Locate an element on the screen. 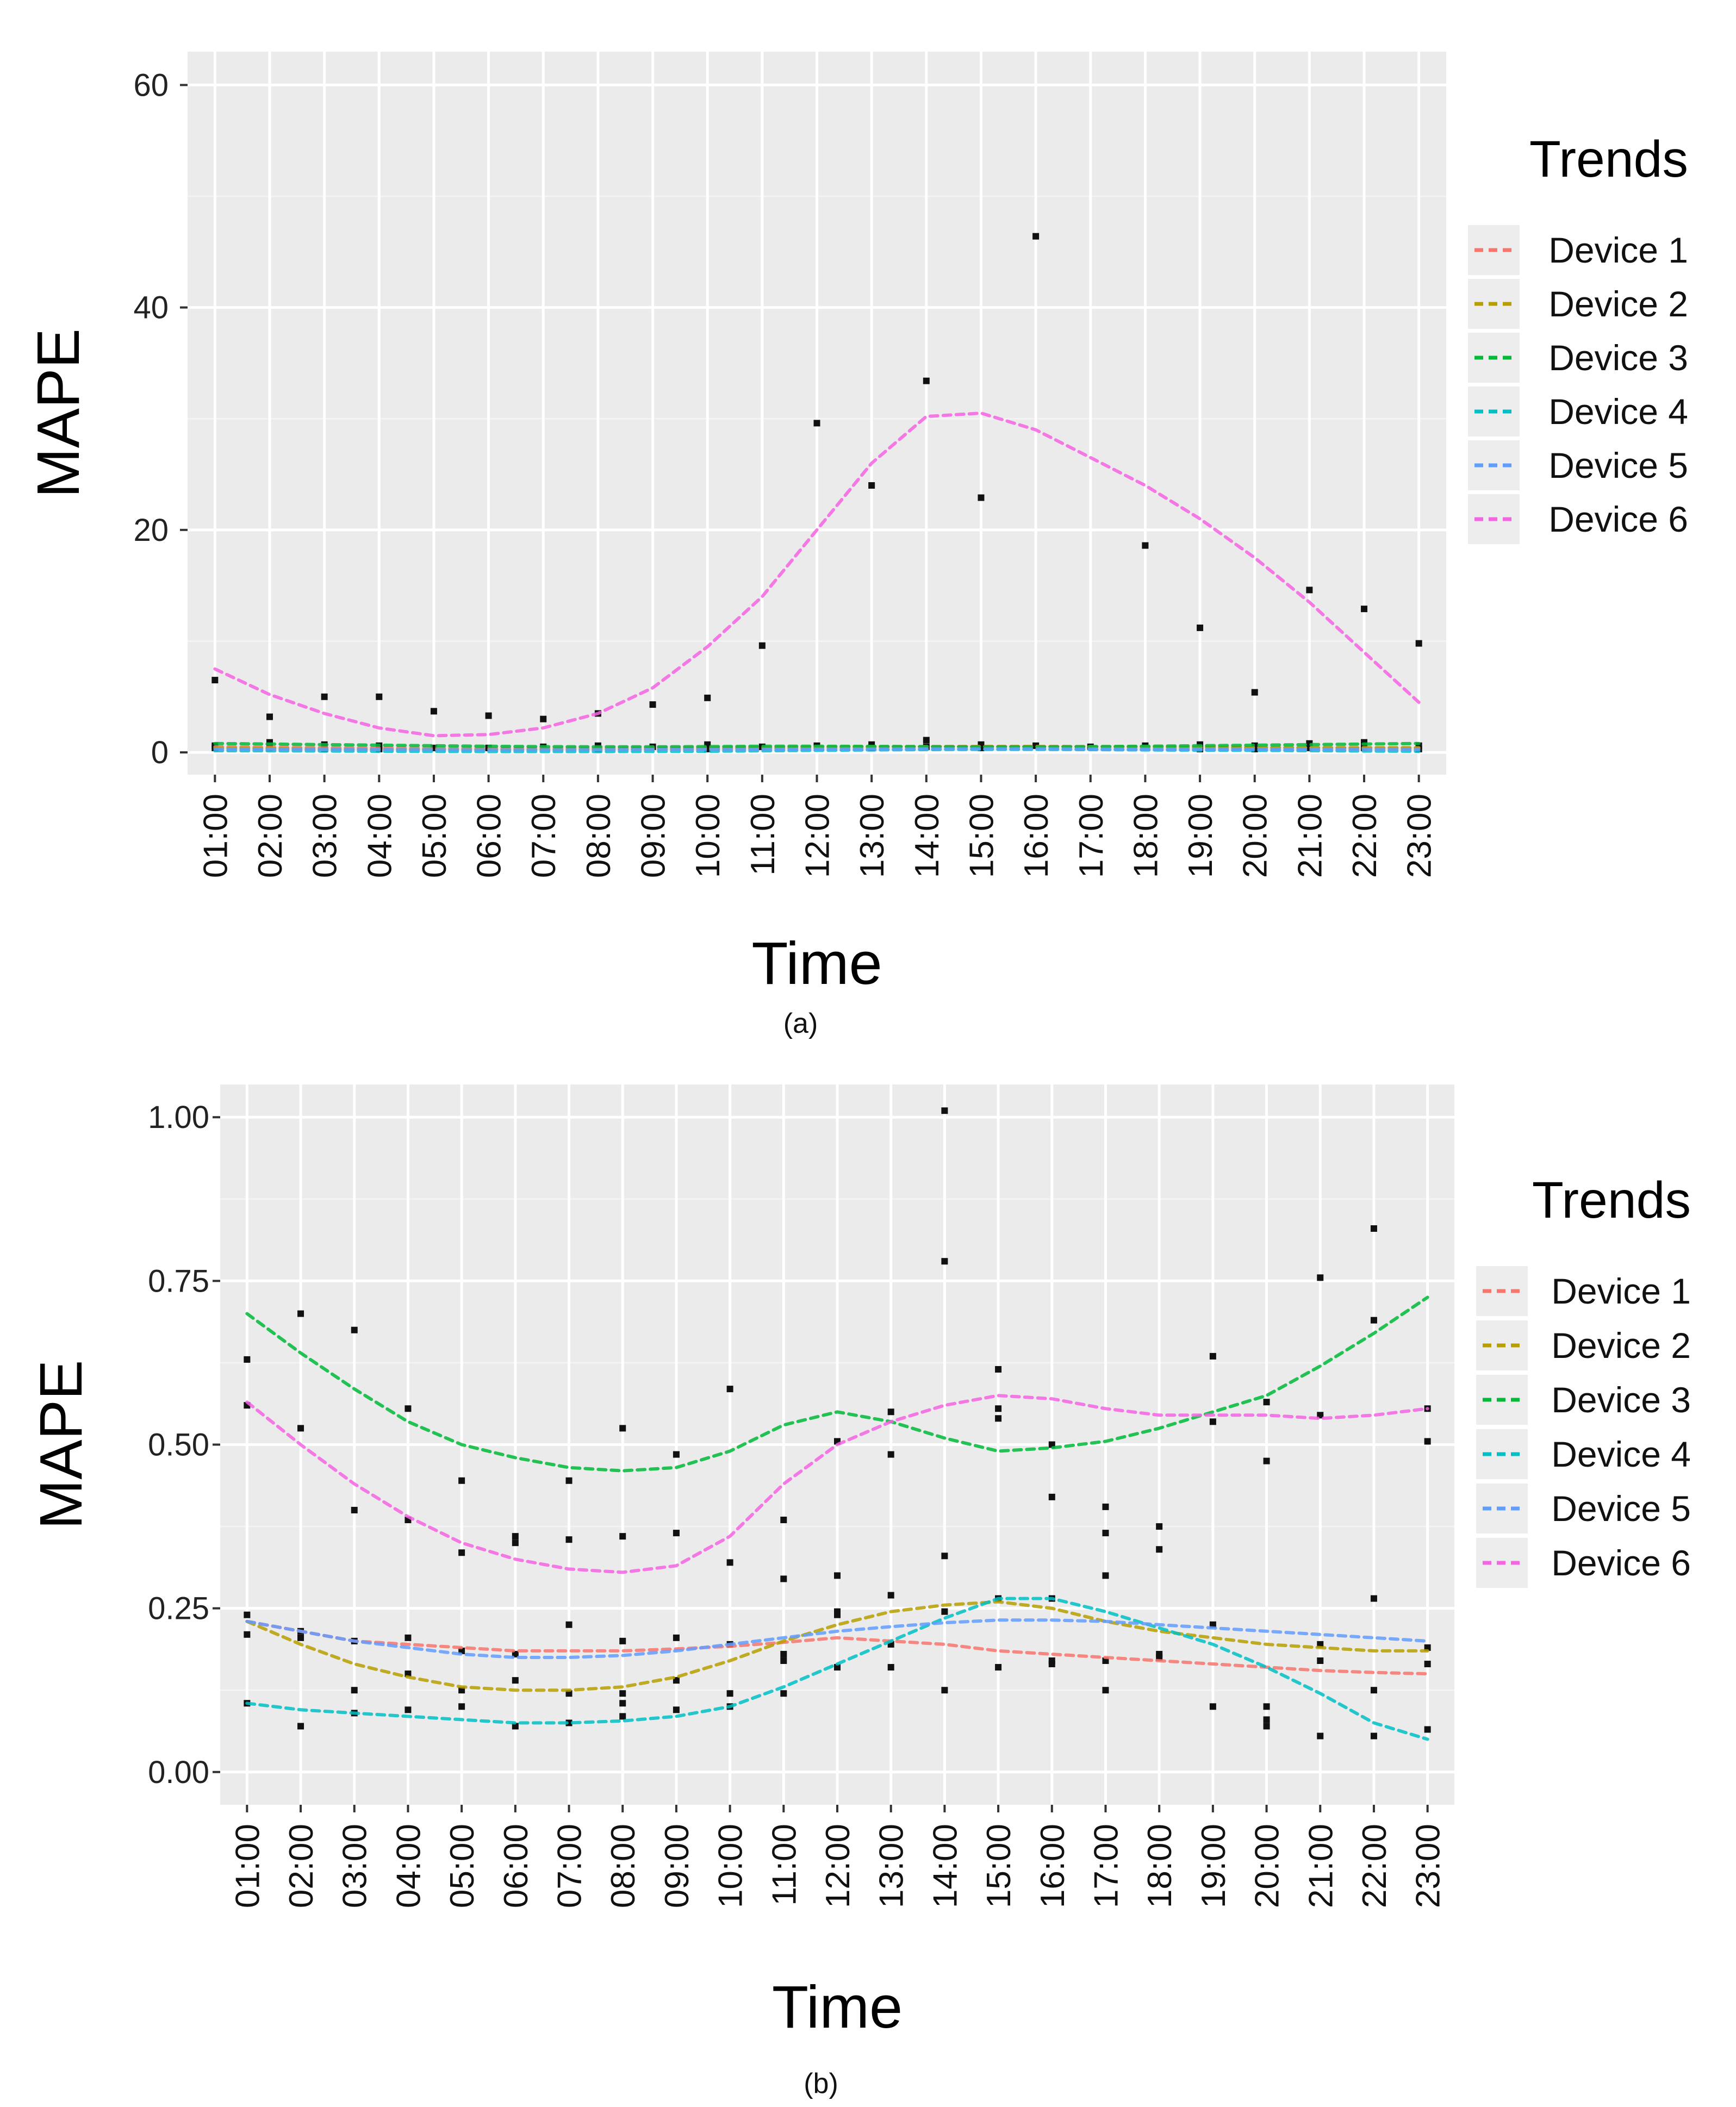 The height and width of the screenshot is (2107, 1736). legend-item: Device 3 is located at coordinates (1578, 358).